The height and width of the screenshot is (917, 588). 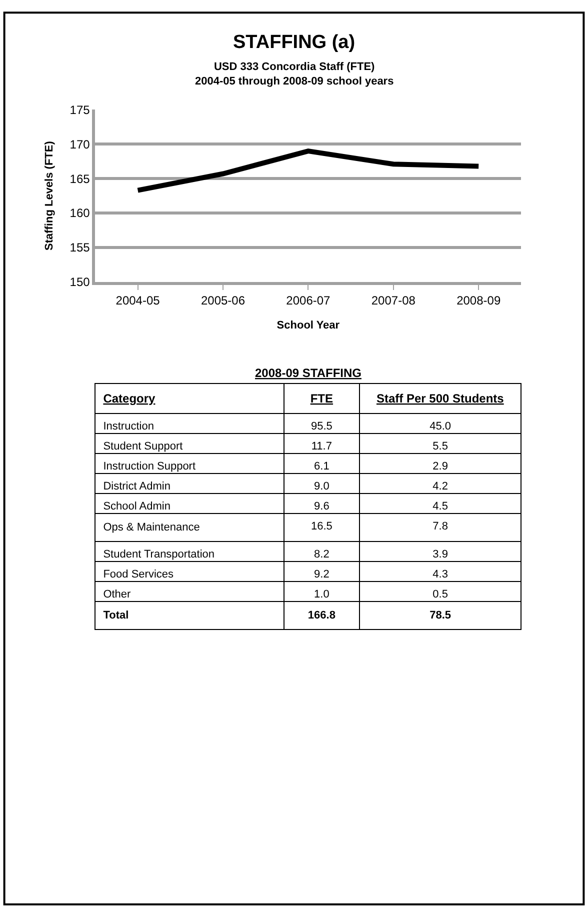 I want to click on data-label: 16.5, so click(x=321, y=526).